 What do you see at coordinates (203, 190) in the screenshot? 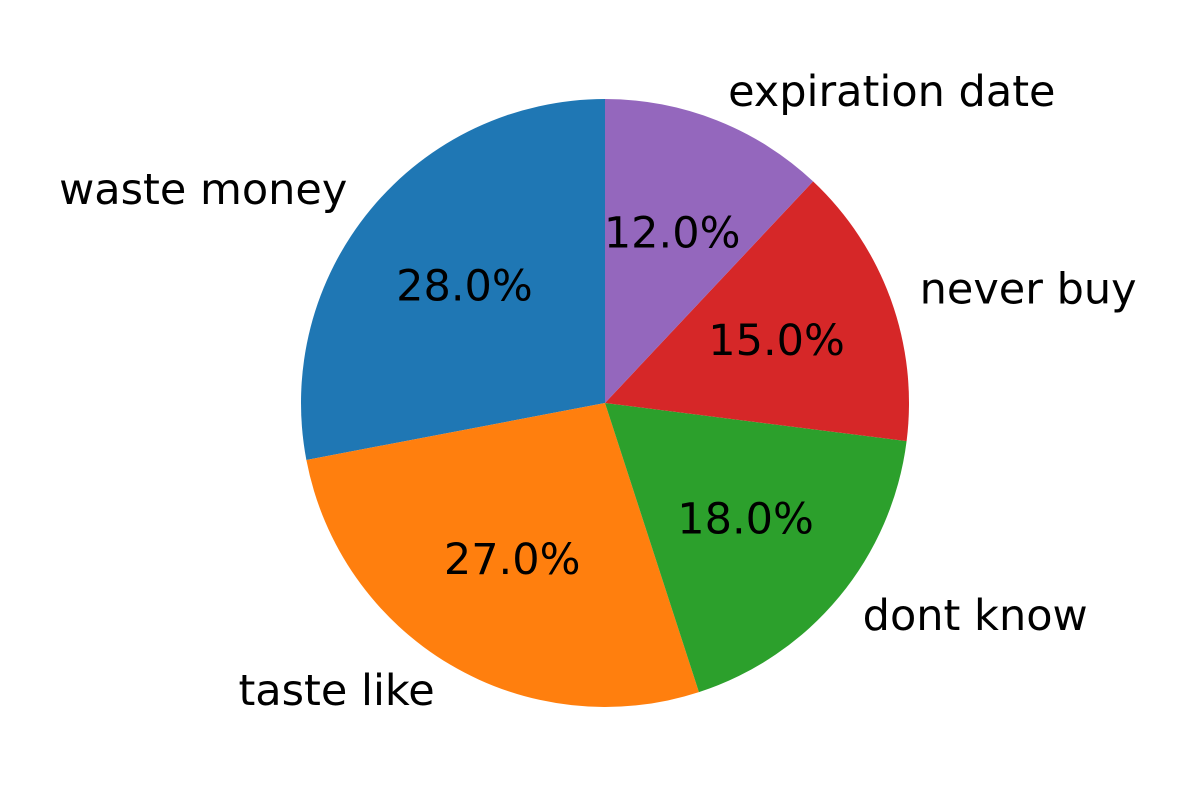
I see `slice-label-waste-money: waste money` at bounding box center [203, 190].